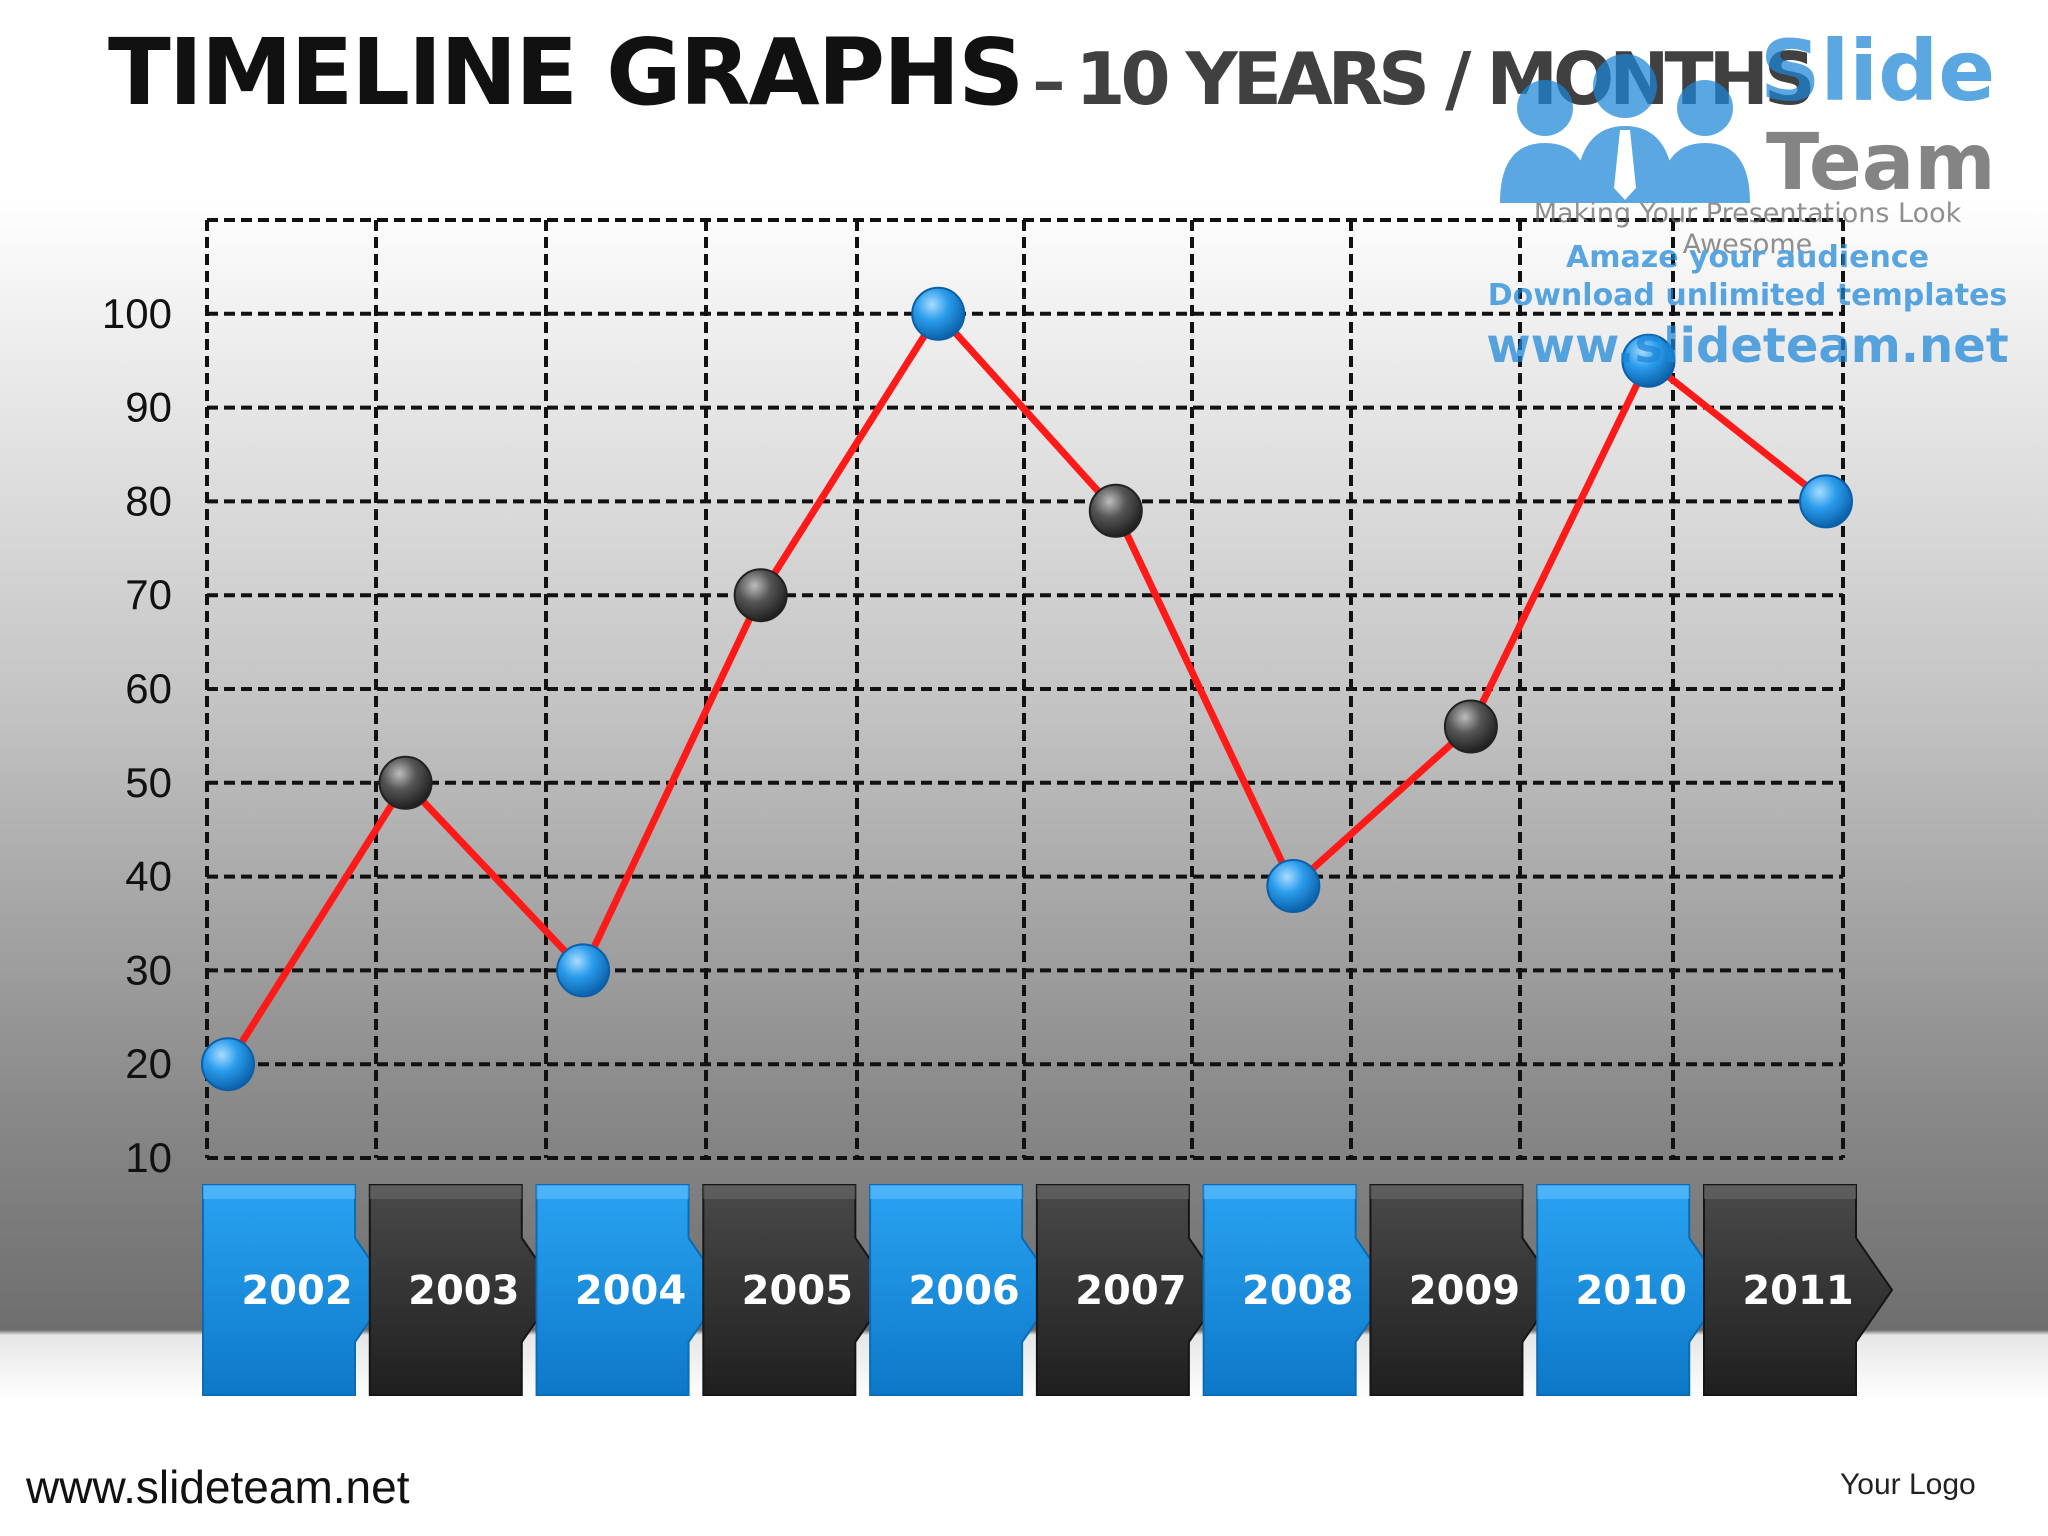 The height and width of the screenshot is (1536, 2048). I want to click on footer-website: www.slideteam.net, so click(218, 1487).